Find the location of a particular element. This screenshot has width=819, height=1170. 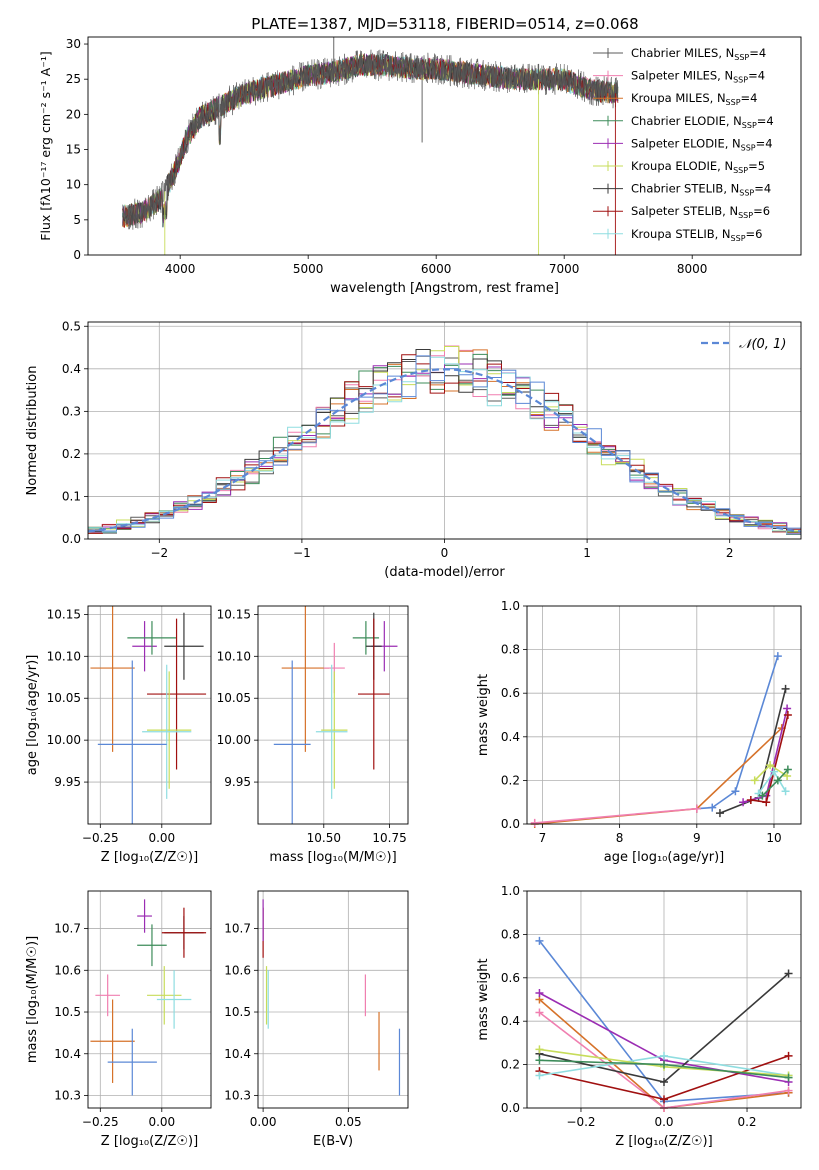

y-tick-label: 0 is located at coordinates (77, 255).